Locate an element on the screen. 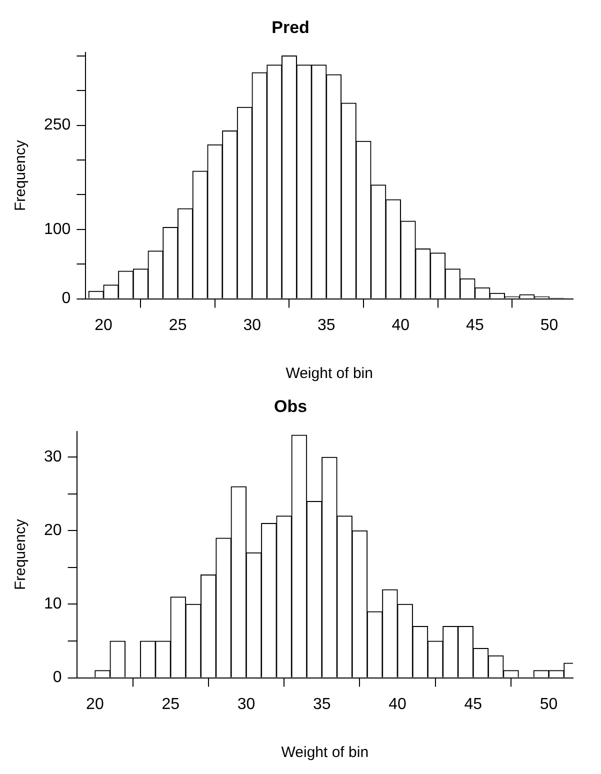 The height and width of the screenshot is (774, 601). y-tick-label: 30 is located at coordinates (53, 457).